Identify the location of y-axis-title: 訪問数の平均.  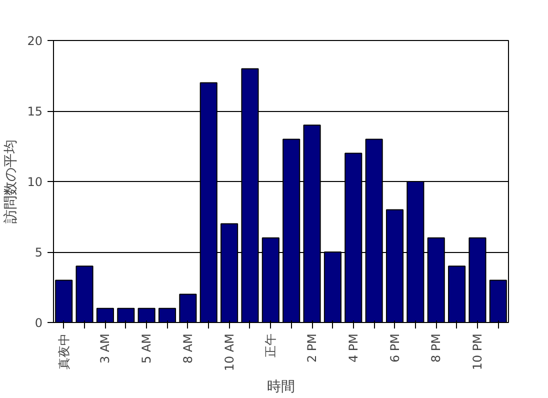
(11, 182).